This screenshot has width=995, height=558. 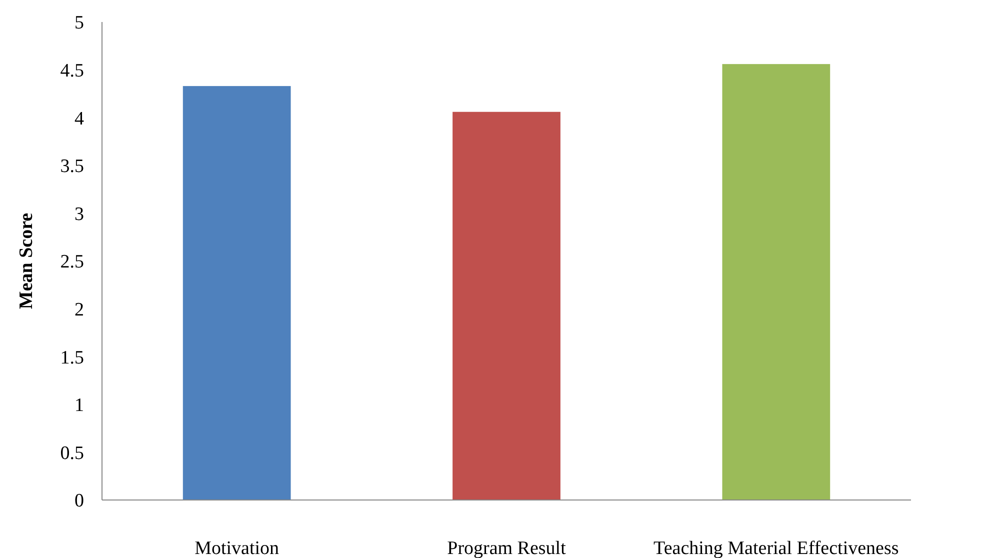 I want to click on y-tick-label: 2.5, so click(x=72, y=262).